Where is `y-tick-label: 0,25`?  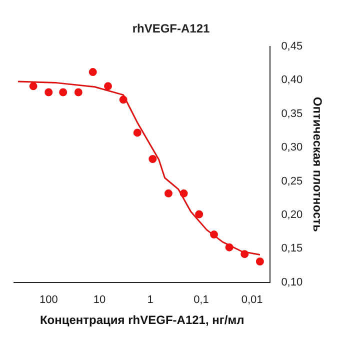 y-tick-label: 0,25 is located at coordinates (292, 181).